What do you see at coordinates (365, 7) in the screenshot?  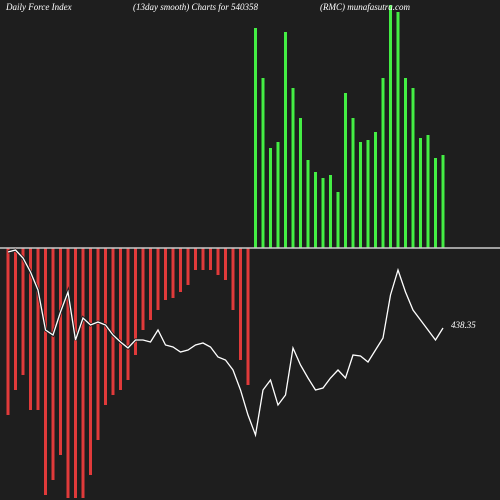 I see `chart-source: (RMC) munafasutra.com` at bounding box center [365, 7].